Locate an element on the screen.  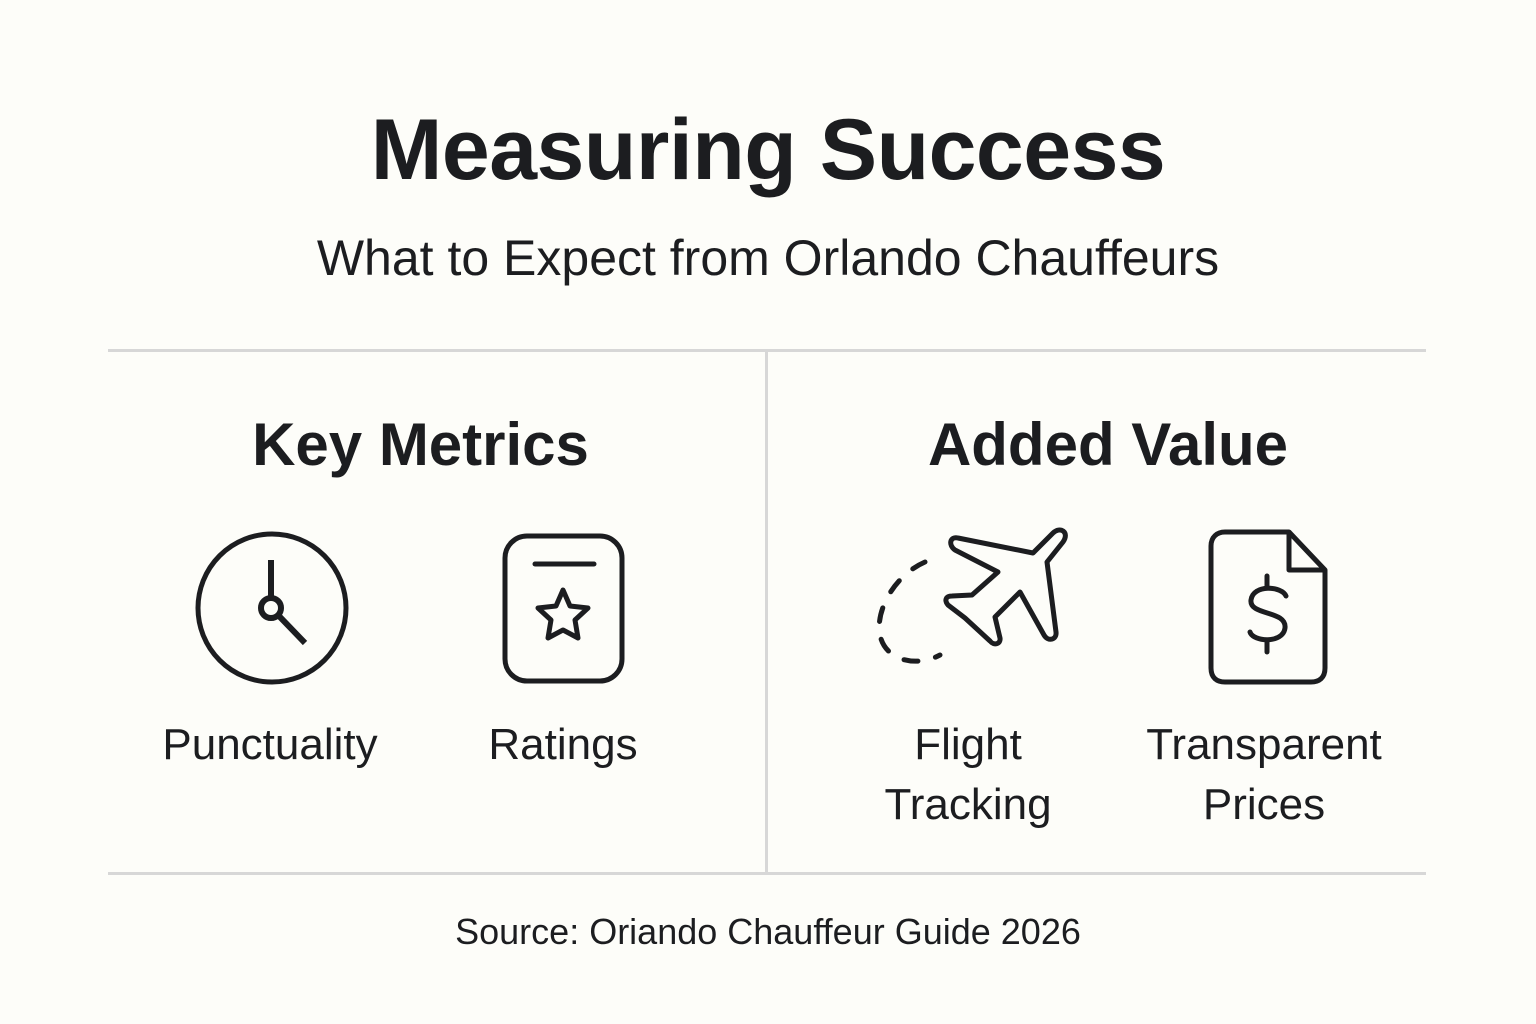
rating-card-star-icon is located at coordinates (563, 608).